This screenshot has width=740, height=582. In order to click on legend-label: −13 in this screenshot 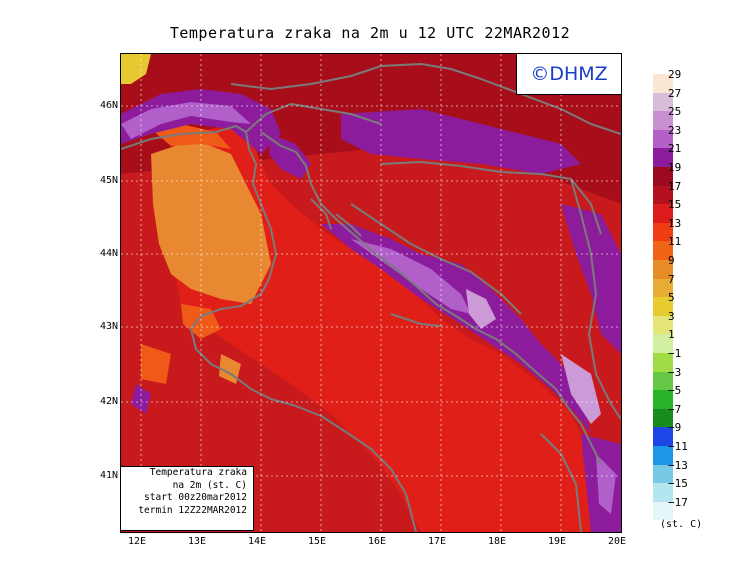, I will do `click(678, 465)`.